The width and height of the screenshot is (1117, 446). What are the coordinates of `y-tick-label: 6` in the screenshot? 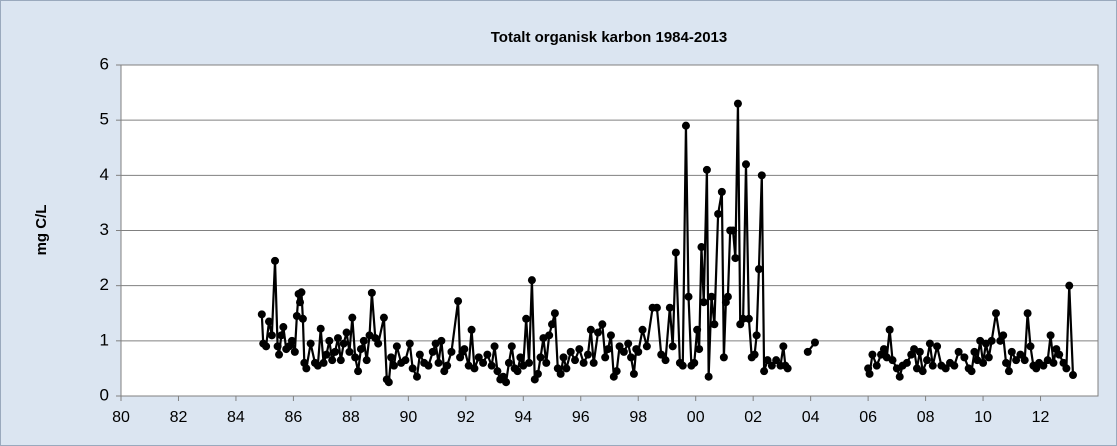 It's located at (104, 63).